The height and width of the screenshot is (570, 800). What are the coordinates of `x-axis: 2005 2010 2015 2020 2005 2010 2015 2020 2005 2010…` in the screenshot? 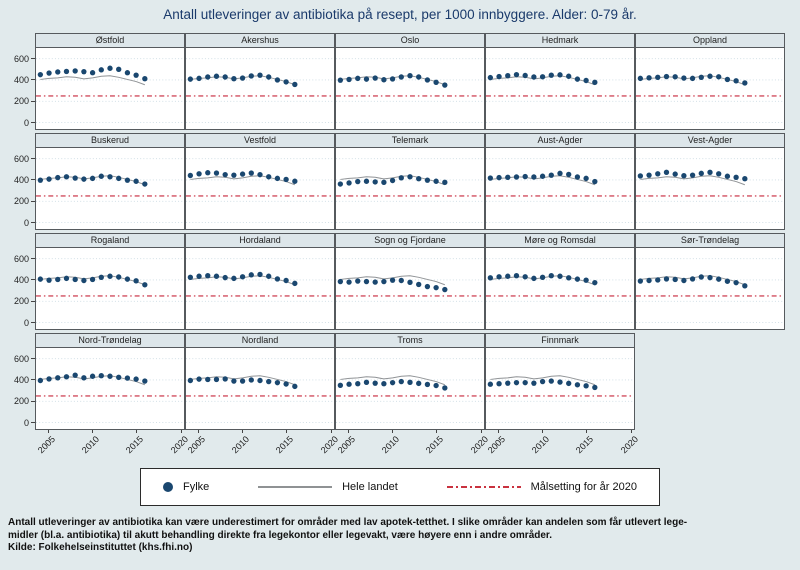 It's located at (392, 447).